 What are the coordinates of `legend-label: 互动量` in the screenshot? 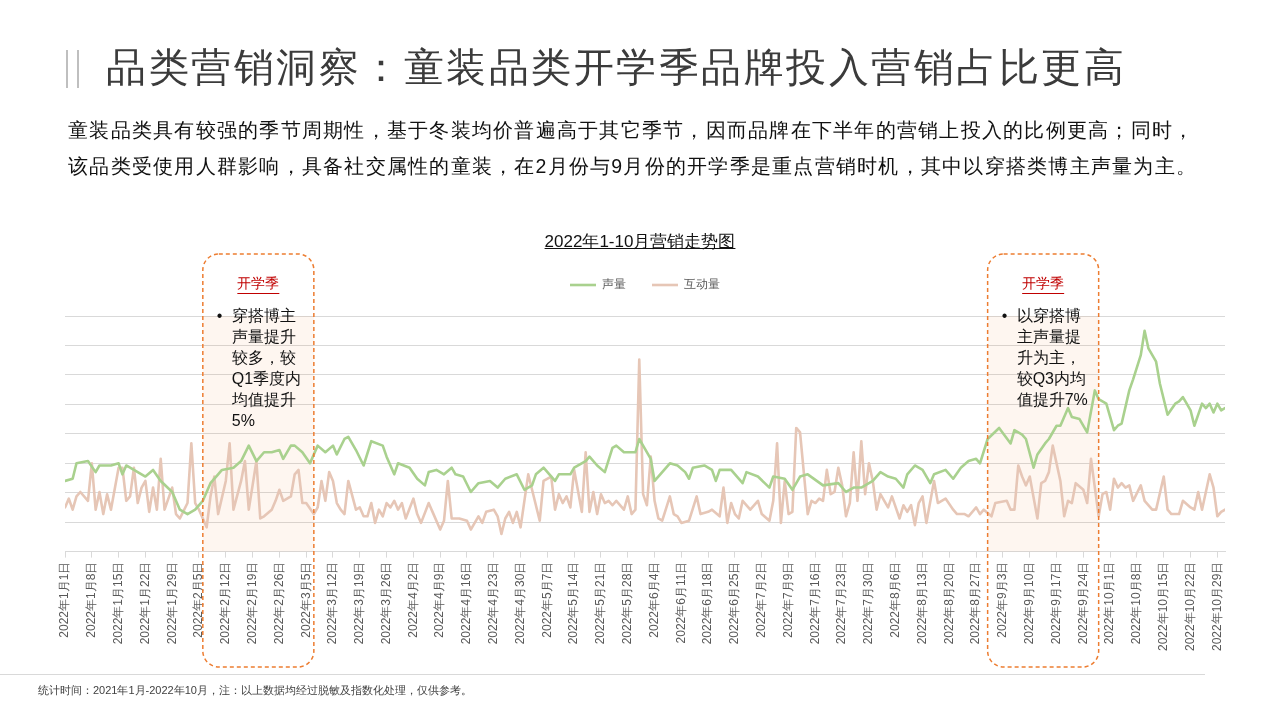 It's located at (702, 284).